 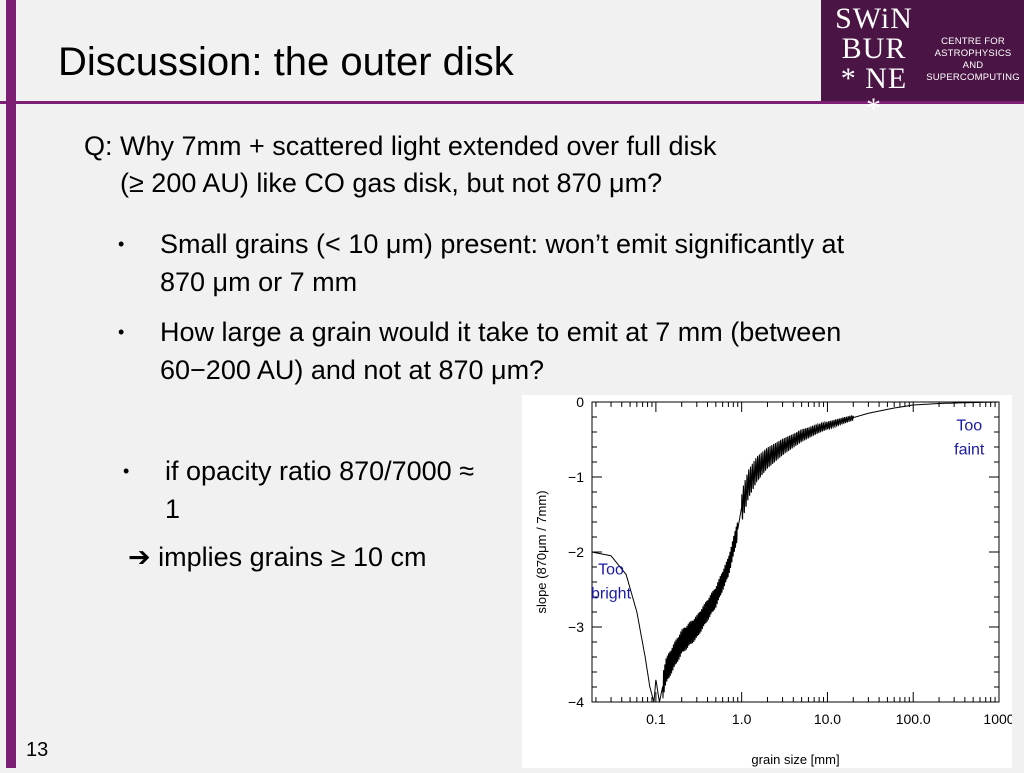 I want to click on plot-annotation: Too bright, so click(x=611, y=582).